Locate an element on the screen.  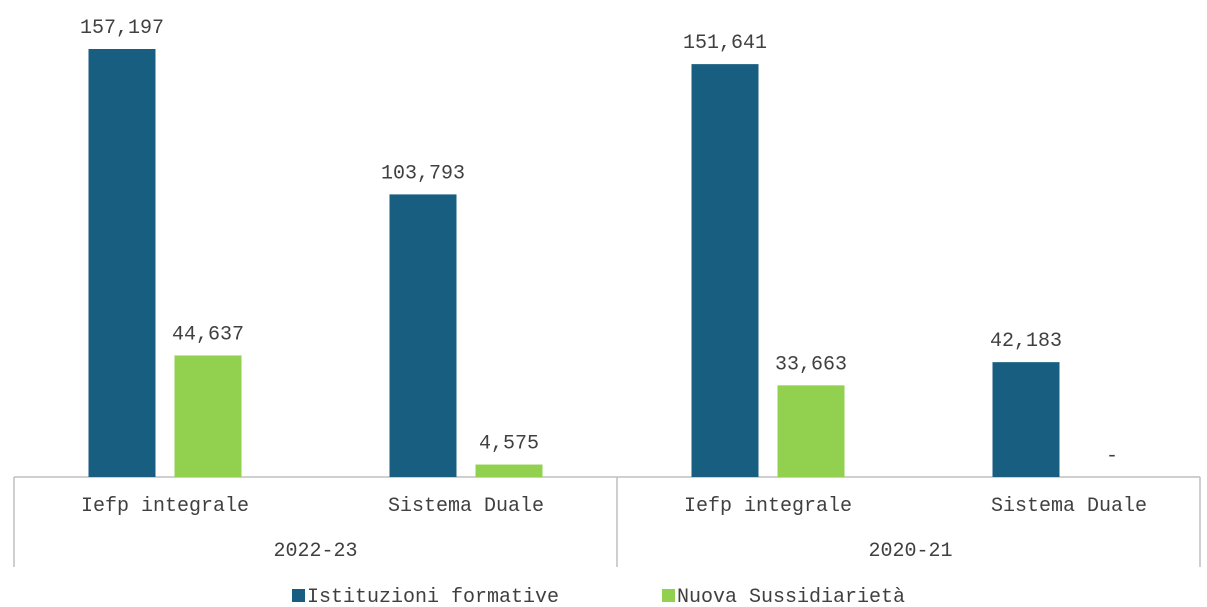
data-label: 157,197 is located at coordinates (122, 28).